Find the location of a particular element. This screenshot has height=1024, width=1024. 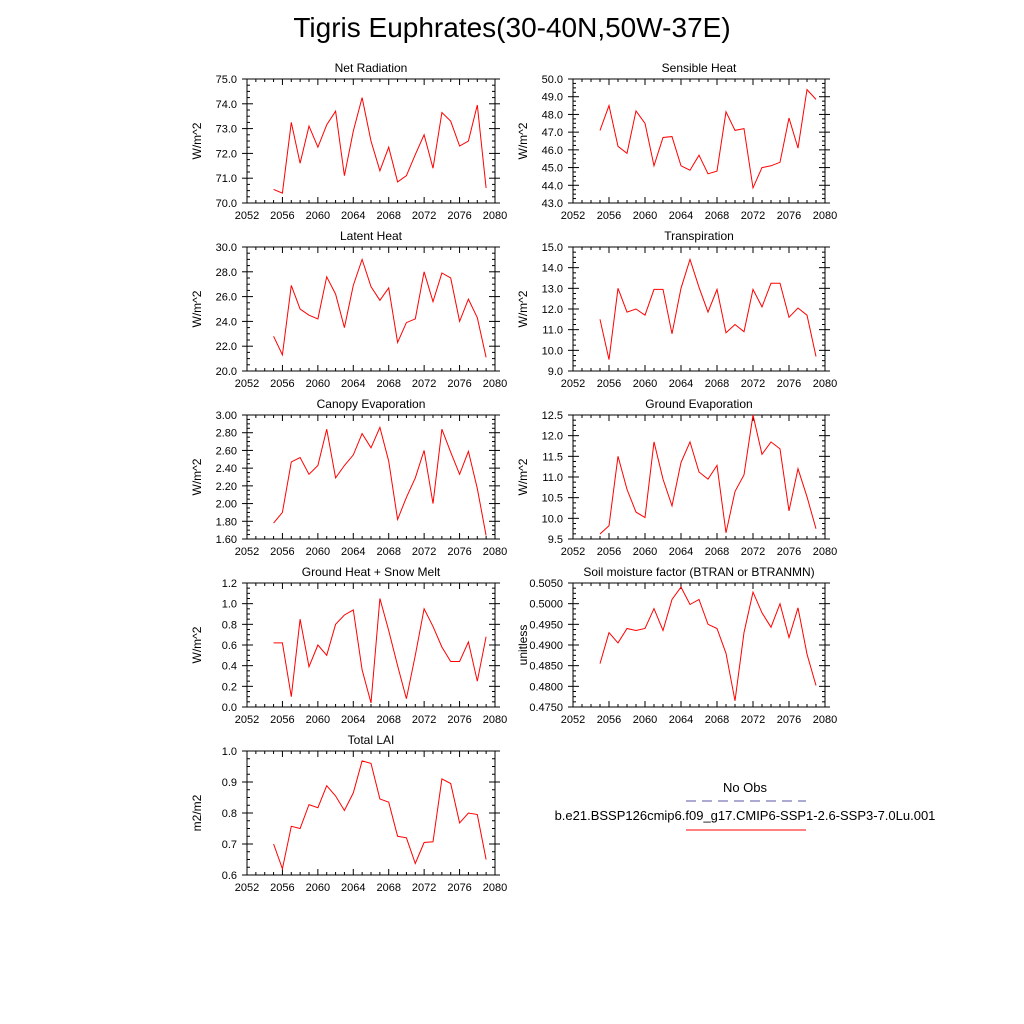

y-tick-label: 12.0 is located at coordinates (552, 437).